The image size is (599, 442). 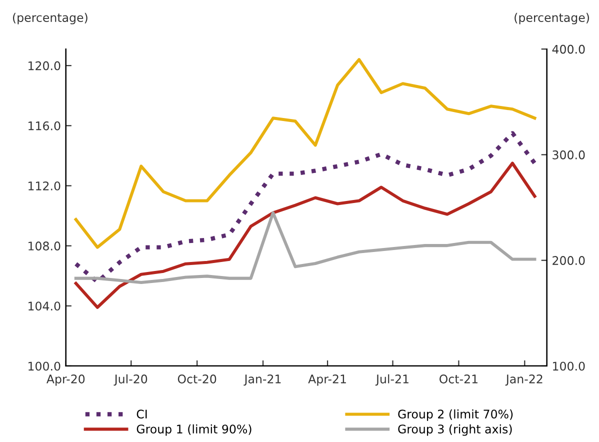 I want to click on y-axis-title: (percentage), so click(x=50, y=18).